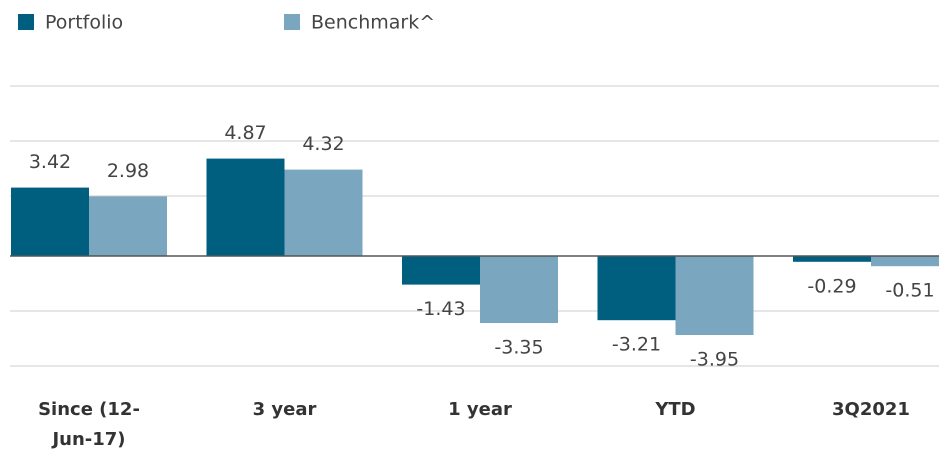 The height and width of the screenshot is (451, 939). What do you see at coordinates (323, 144) in the screenshot?
I see `data-label: 4.32` at bounding box center [323, 144].